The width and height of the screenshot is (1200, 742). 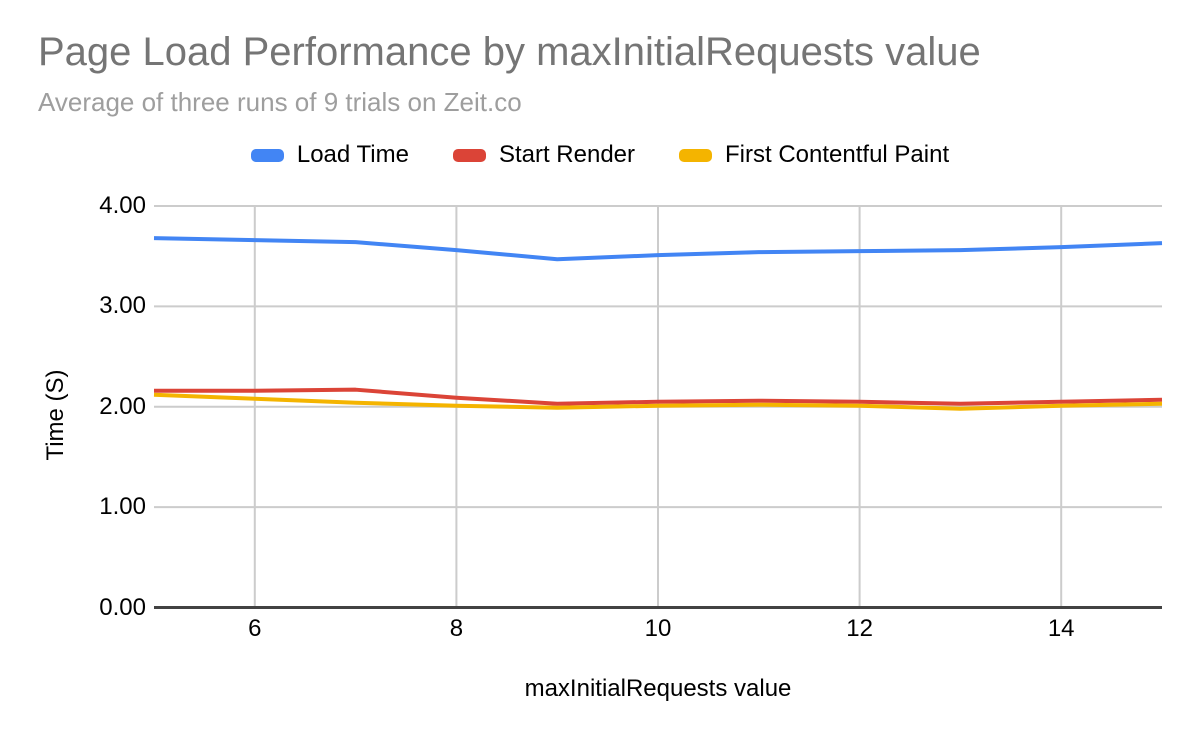 What do you see at coordinates (122, 507) in the screenshot?
I see `y-tick-label: 1.00` at bounding box center [122, 507].